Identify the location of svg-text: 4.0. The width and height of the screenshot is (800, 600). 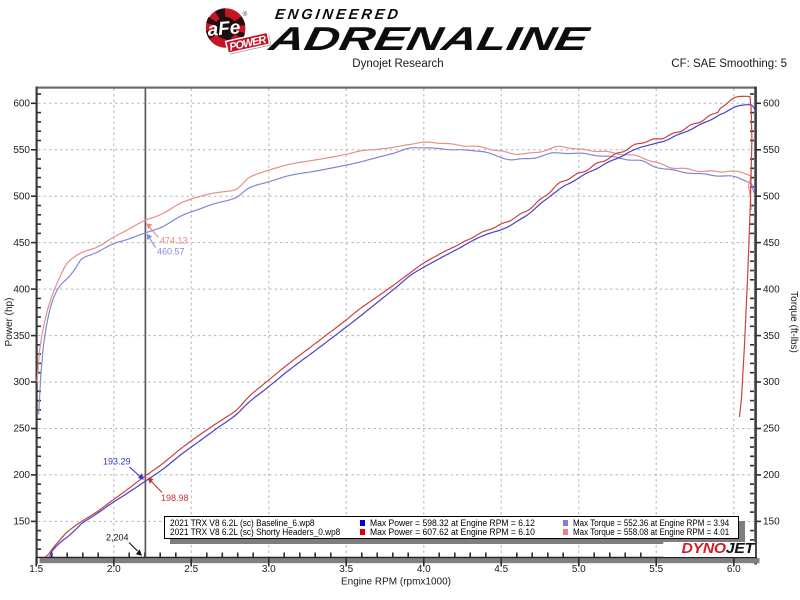
(424, 569).